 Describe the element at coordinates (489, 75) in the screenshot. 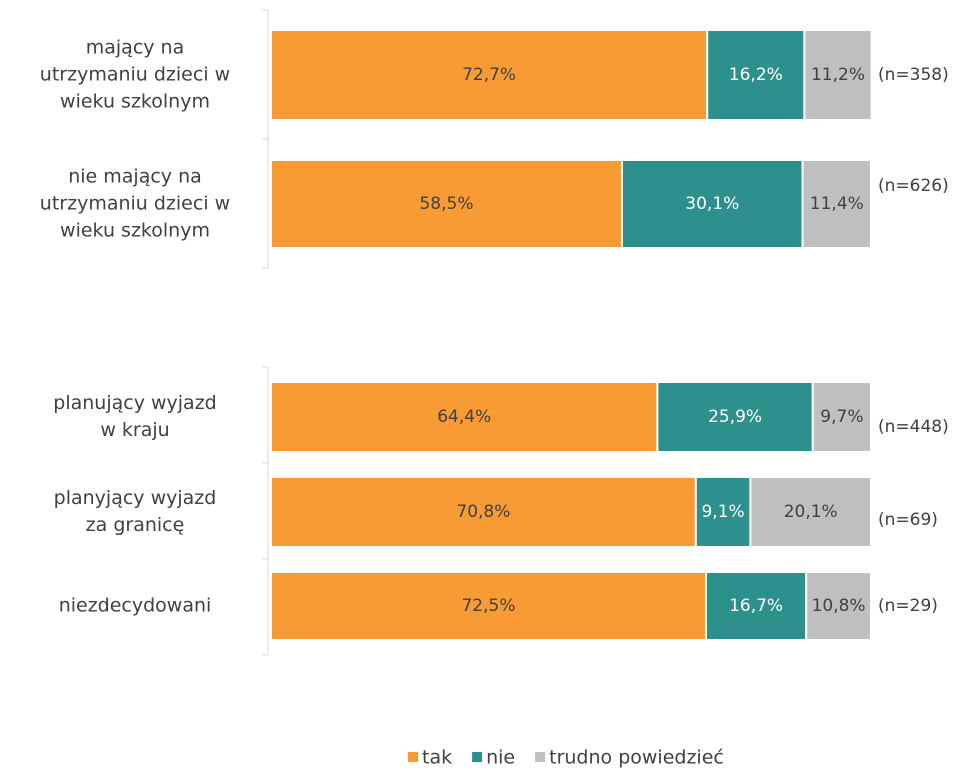

I see `value-label: 72,7%` at that location.